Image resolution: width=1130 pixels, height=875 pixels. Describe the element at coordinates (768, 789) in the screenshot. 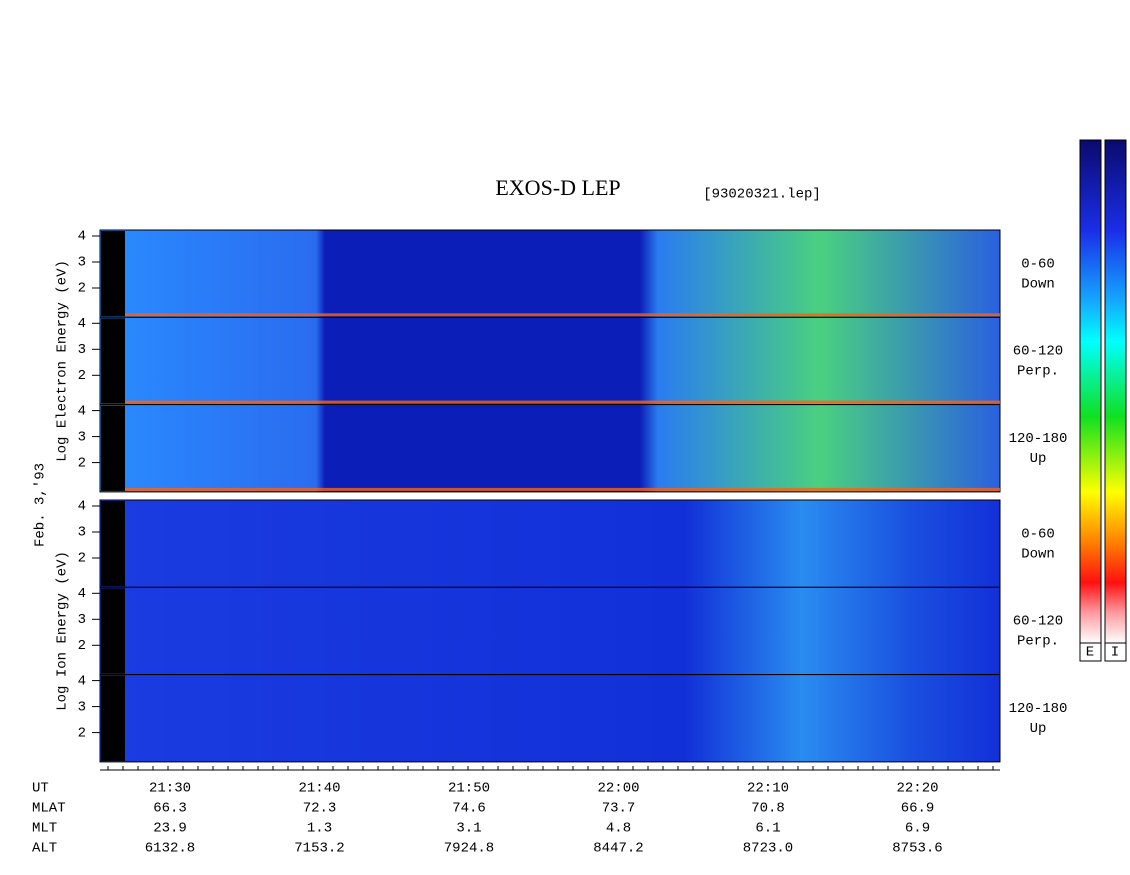

I see `row-value: 22:10` at that location.